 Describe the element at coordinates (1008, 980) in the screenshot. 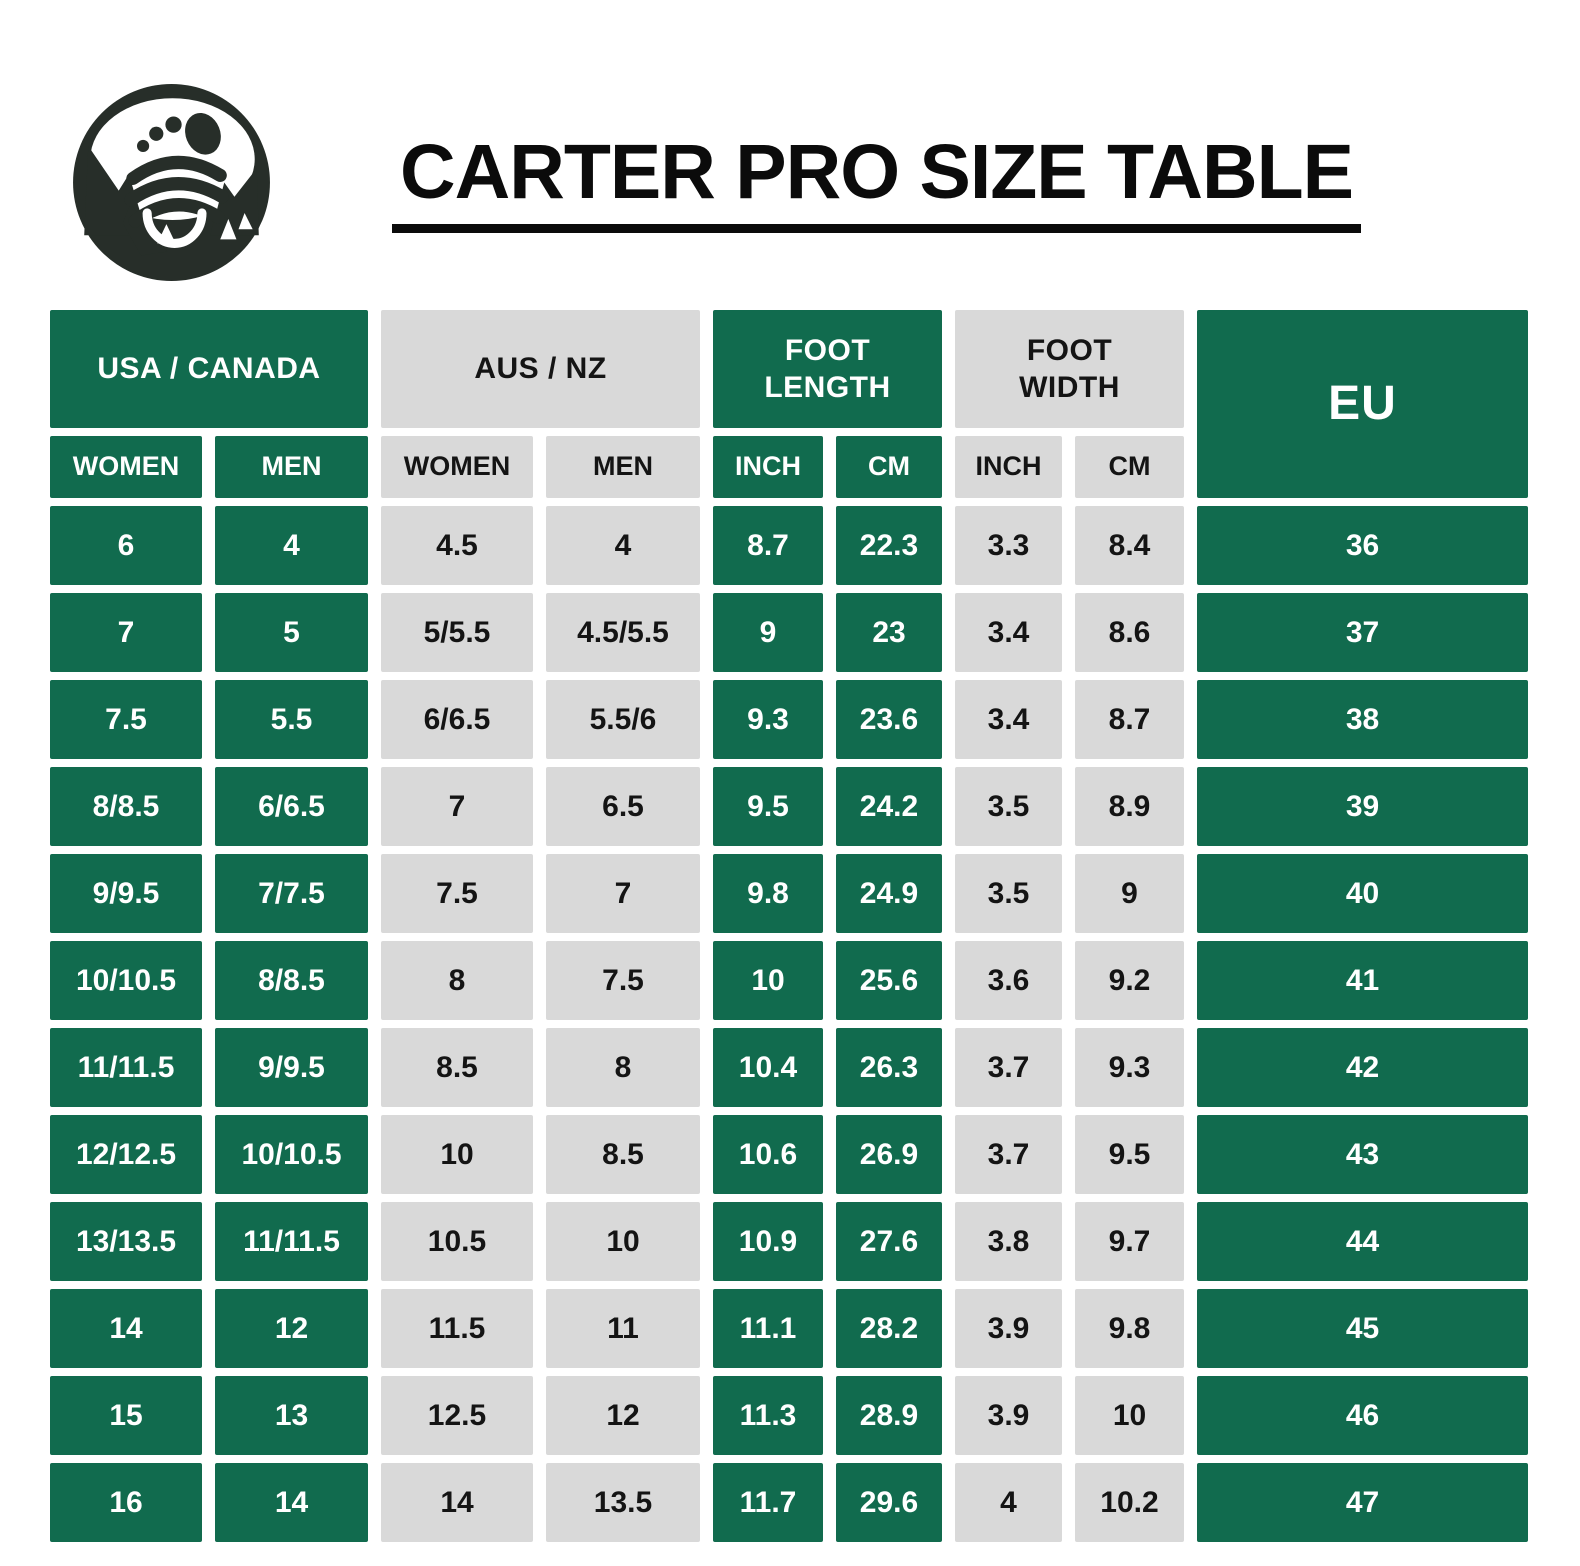

I see `size-cell: 3.6` at that location.